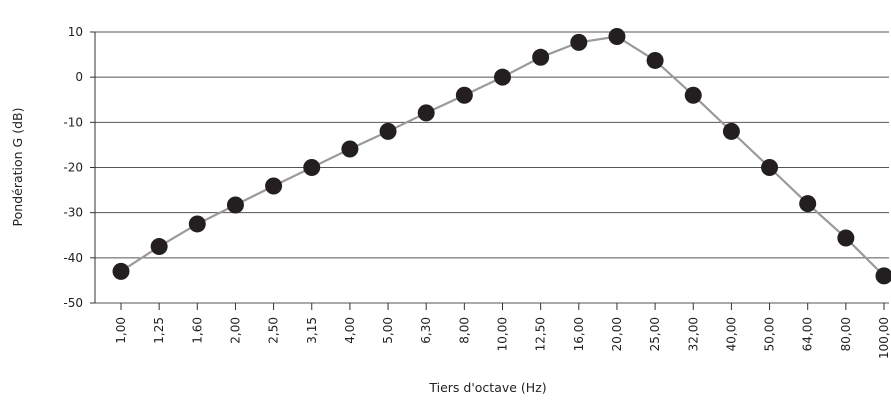 Image resolution: width=891 pixels, height=401 pixels. What do you see at coordinates (426, 330) in the screenshot?
I see `x-tick-label: 6,30` at bounding box center [426, 330].